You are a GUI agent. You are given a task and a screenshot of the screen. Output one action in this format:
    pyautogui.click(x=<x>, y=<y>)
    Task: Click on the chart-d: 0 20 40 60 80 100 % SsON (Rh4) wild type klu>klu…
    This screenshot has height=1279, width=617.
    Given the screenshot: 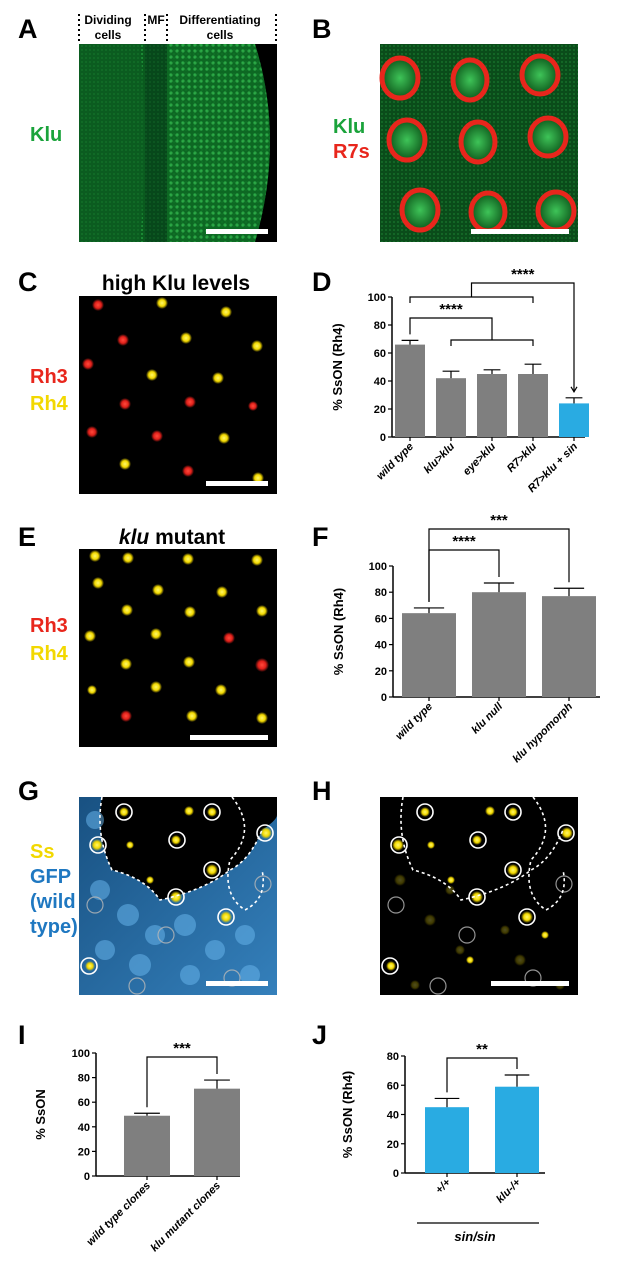 What is the action you would take?
    pyautogui.click(x=459, y=380)
    